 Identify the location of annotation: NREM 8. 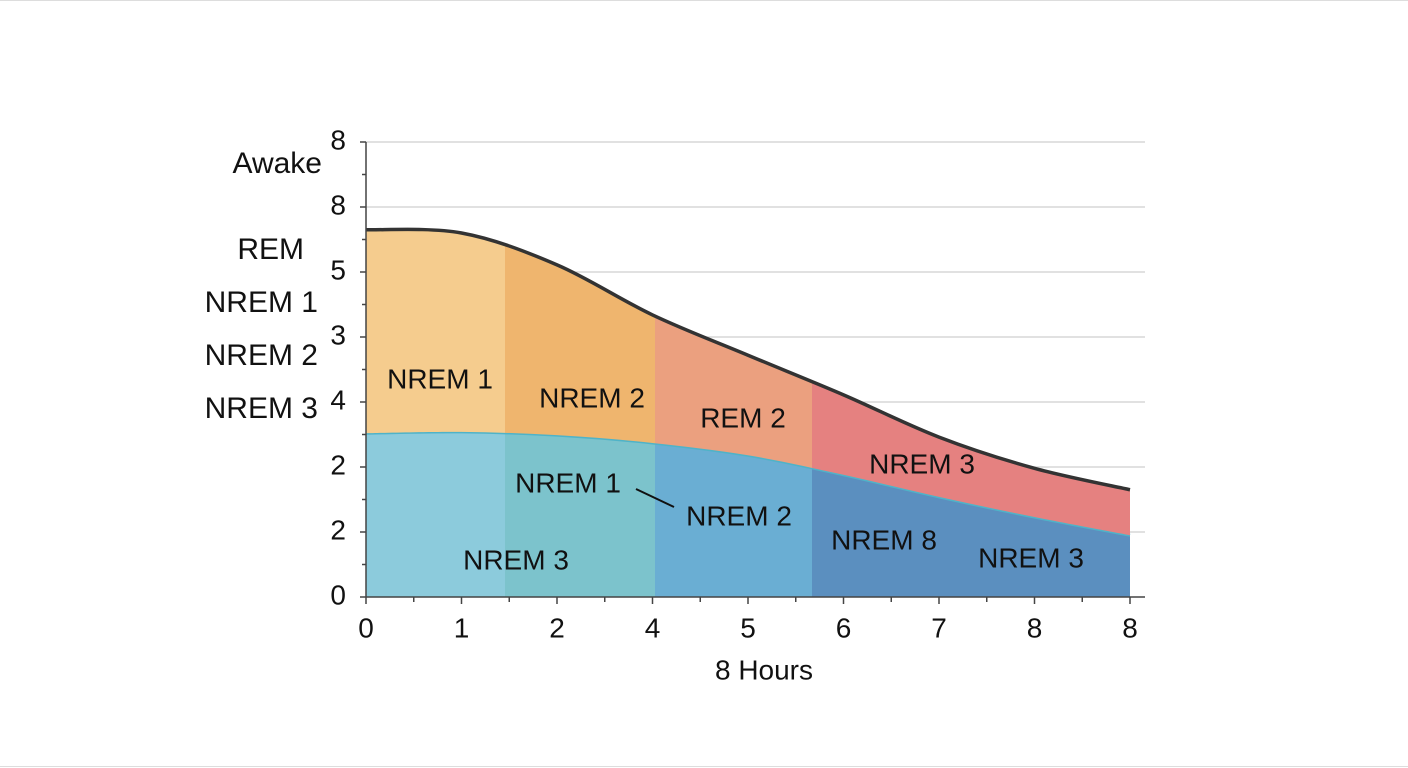
(884, 539).